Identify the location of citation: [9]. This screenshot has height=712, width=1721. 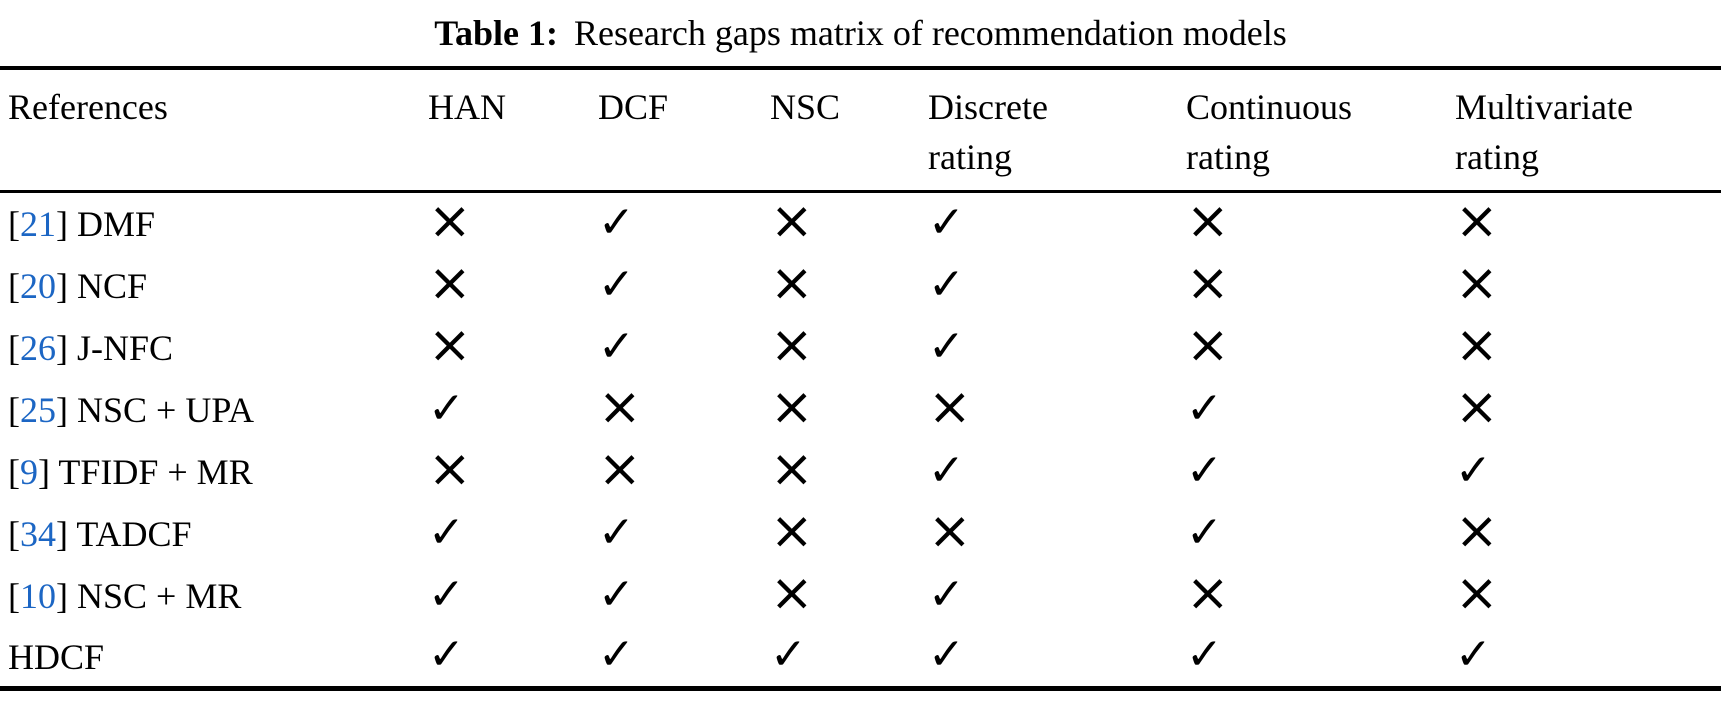
(33, 472).